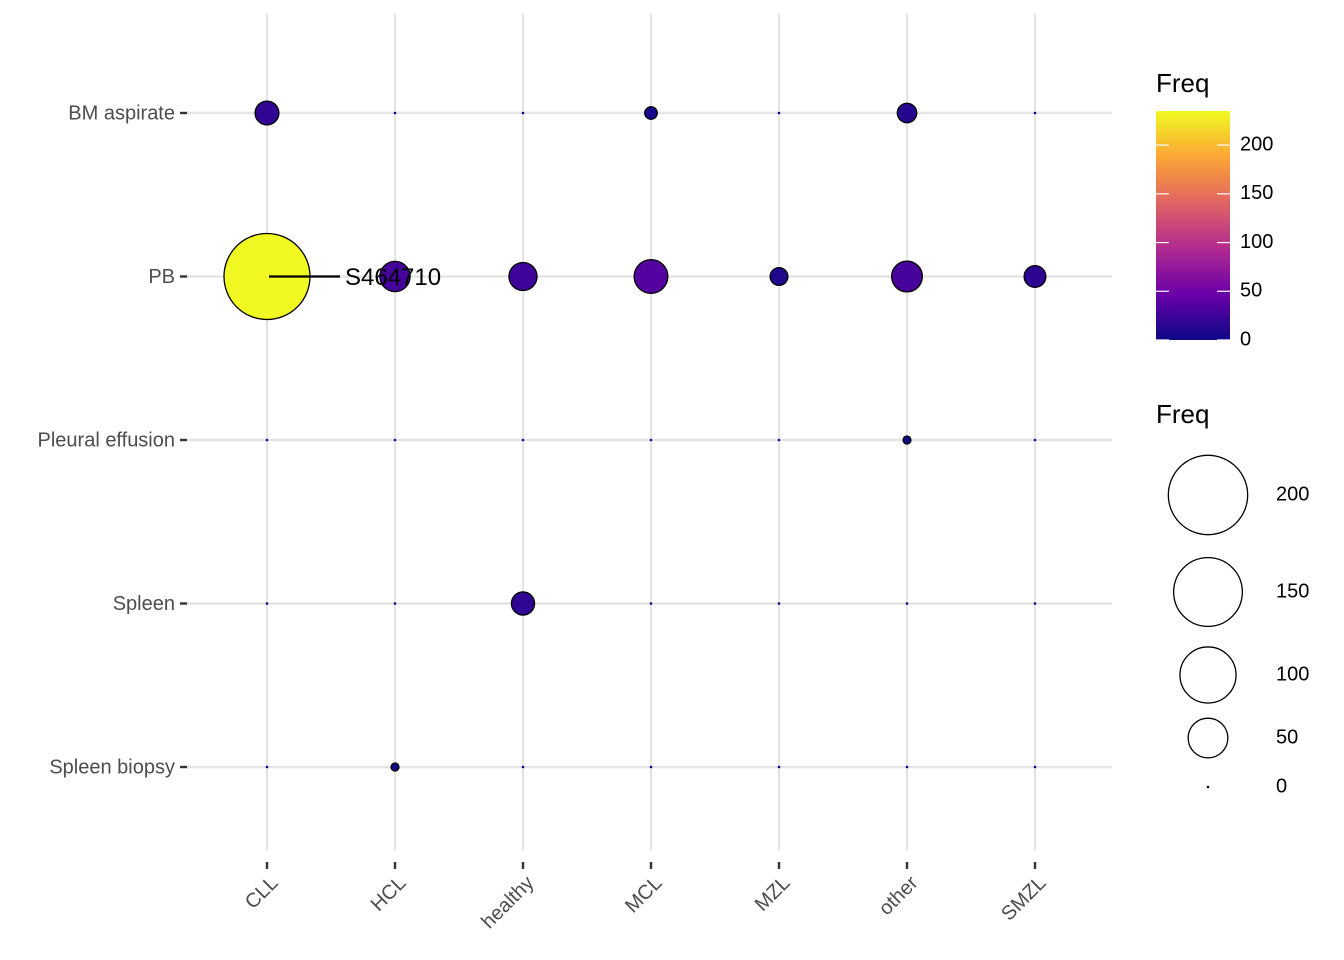 The height and width of the screenshot is (960, 1344). Describe the element at coordinates (161, 277) in the screenshot. I see `y-tick-label: PB` at that location.